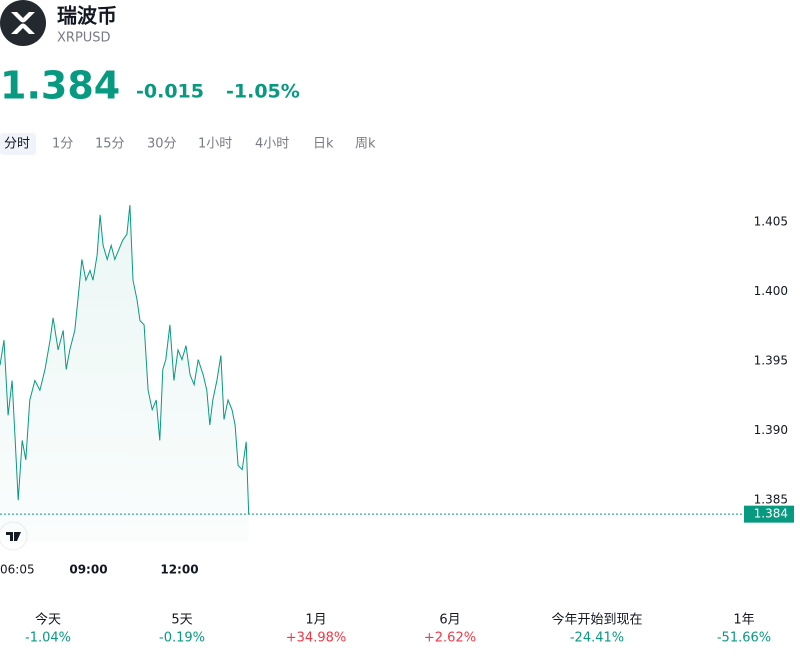 This screenshot has height=662, width=800. What do you see at coordinates (181, 620) in the screenshot?
I see `period-label: 5天` at bounding box center [181, 620].